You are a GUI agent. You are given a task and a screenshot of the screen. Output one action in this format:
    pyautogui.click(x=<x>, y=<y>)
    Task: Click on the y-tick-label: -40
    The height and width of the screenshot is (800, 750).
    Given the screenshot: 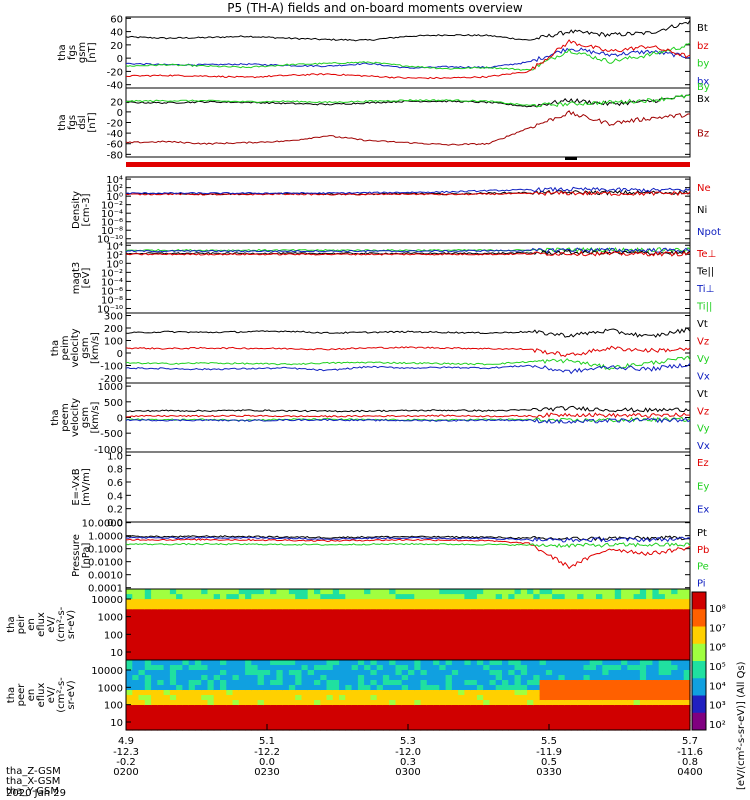 What is the action you would take?
    pyautogui.click(x=115, y=86)
    